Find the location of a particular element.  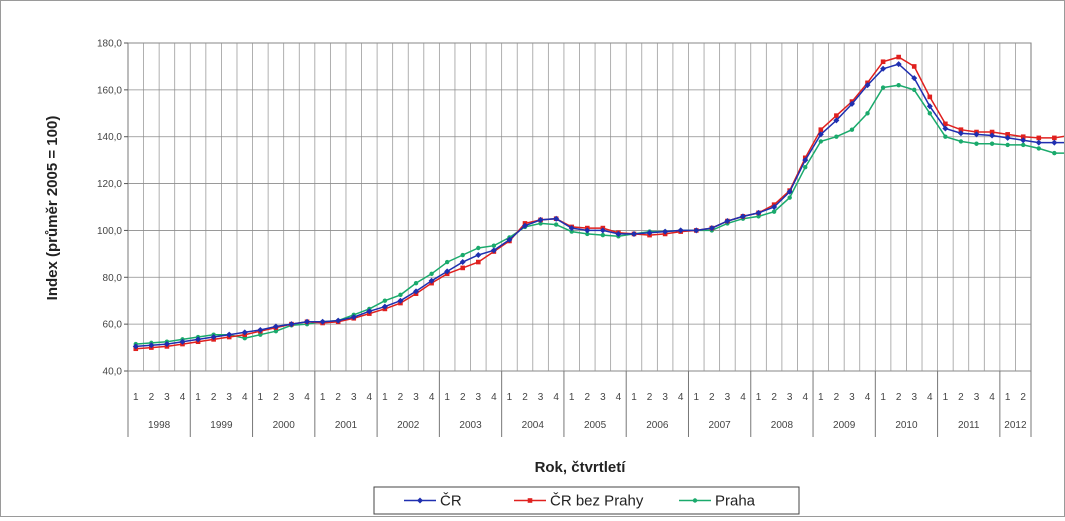

x-tick-label-year: 2011 is located at coordinates (969, 425).